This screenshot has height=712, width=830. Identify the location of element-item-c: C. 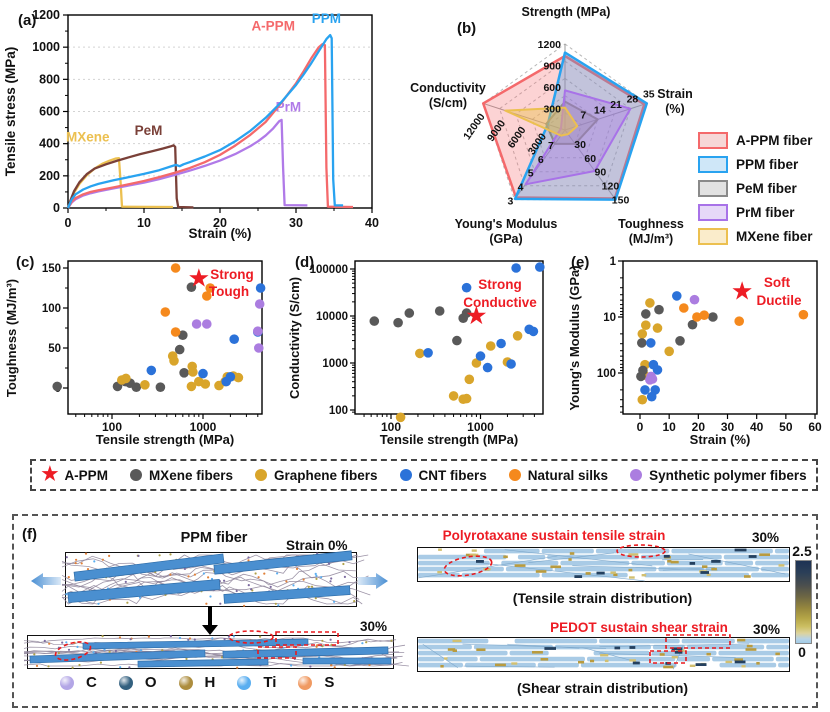
(78, 682).